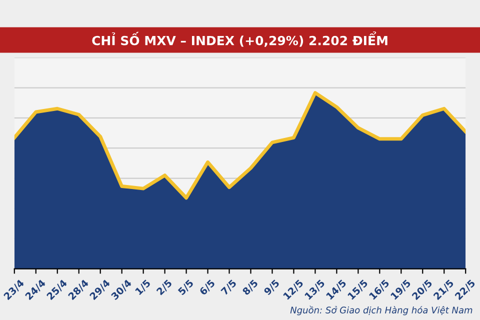  I want to click on x-tick-label: 2/5, so click(164, 287).